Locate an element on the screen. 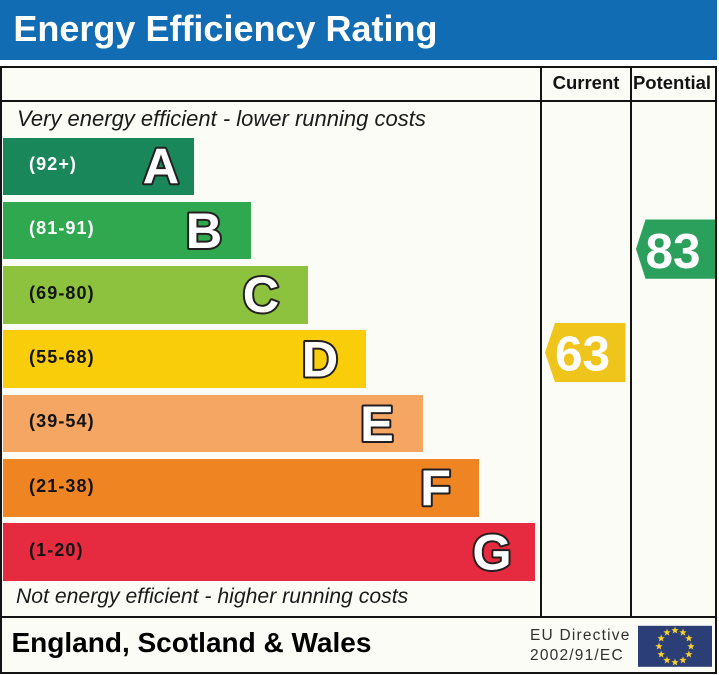  svg-text: F is located at coordinates (435, 487).